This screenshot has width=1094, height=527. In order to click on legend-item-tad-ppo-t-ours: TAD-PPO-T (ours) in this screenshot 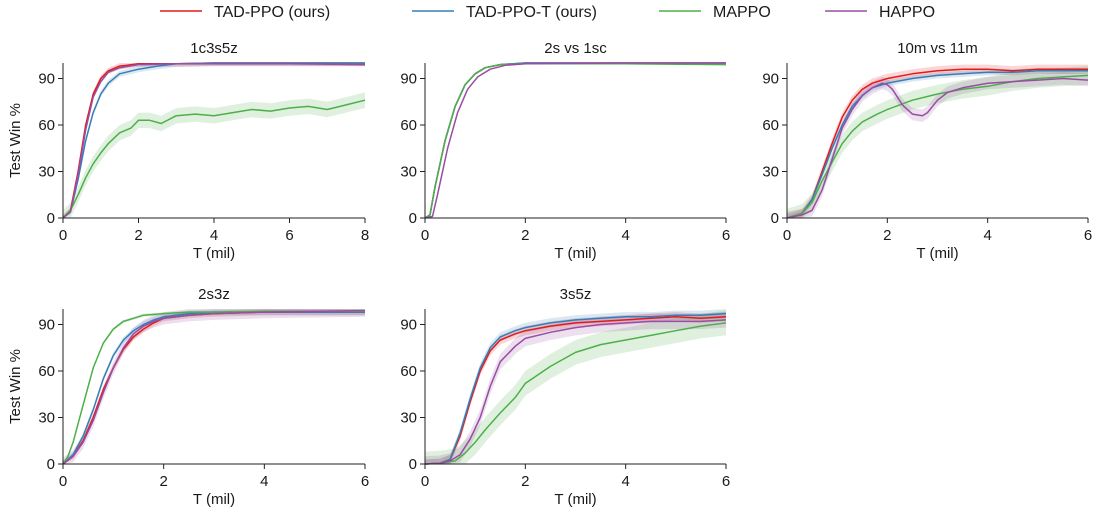, I will do `click(504, 12)`.